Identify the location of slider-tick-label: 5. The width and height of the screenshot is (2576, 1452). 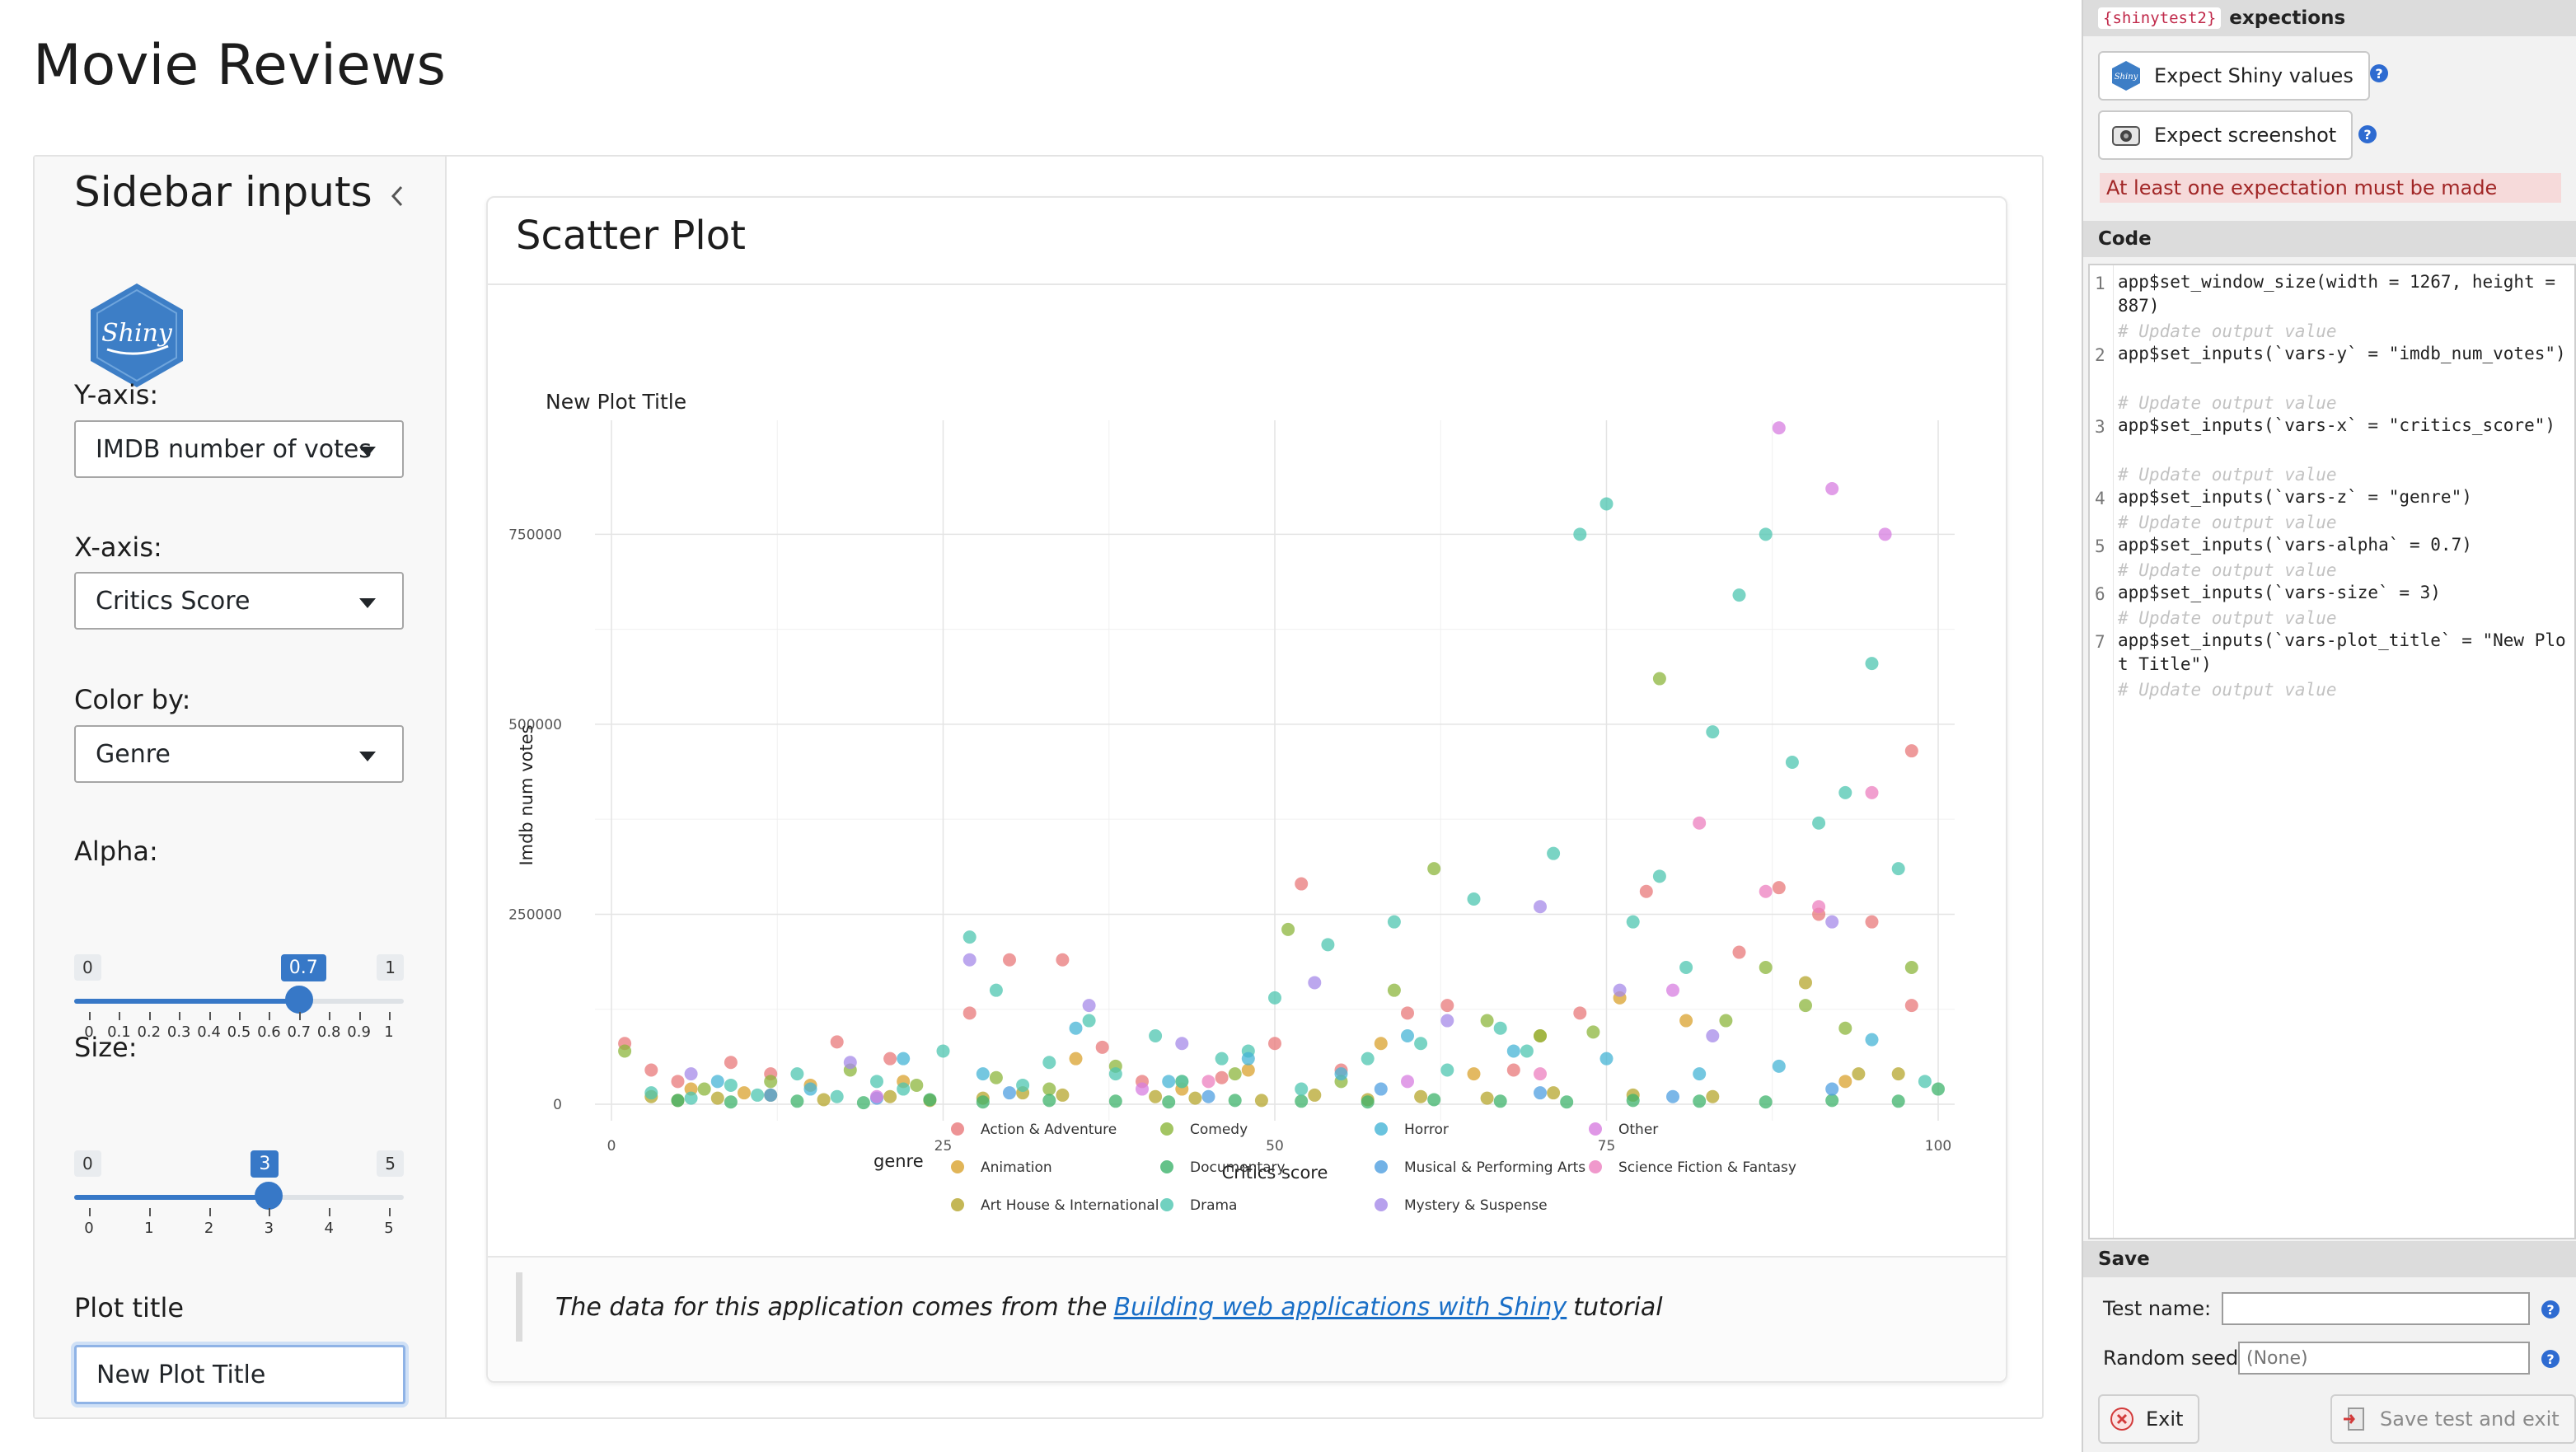
(389, 1228).